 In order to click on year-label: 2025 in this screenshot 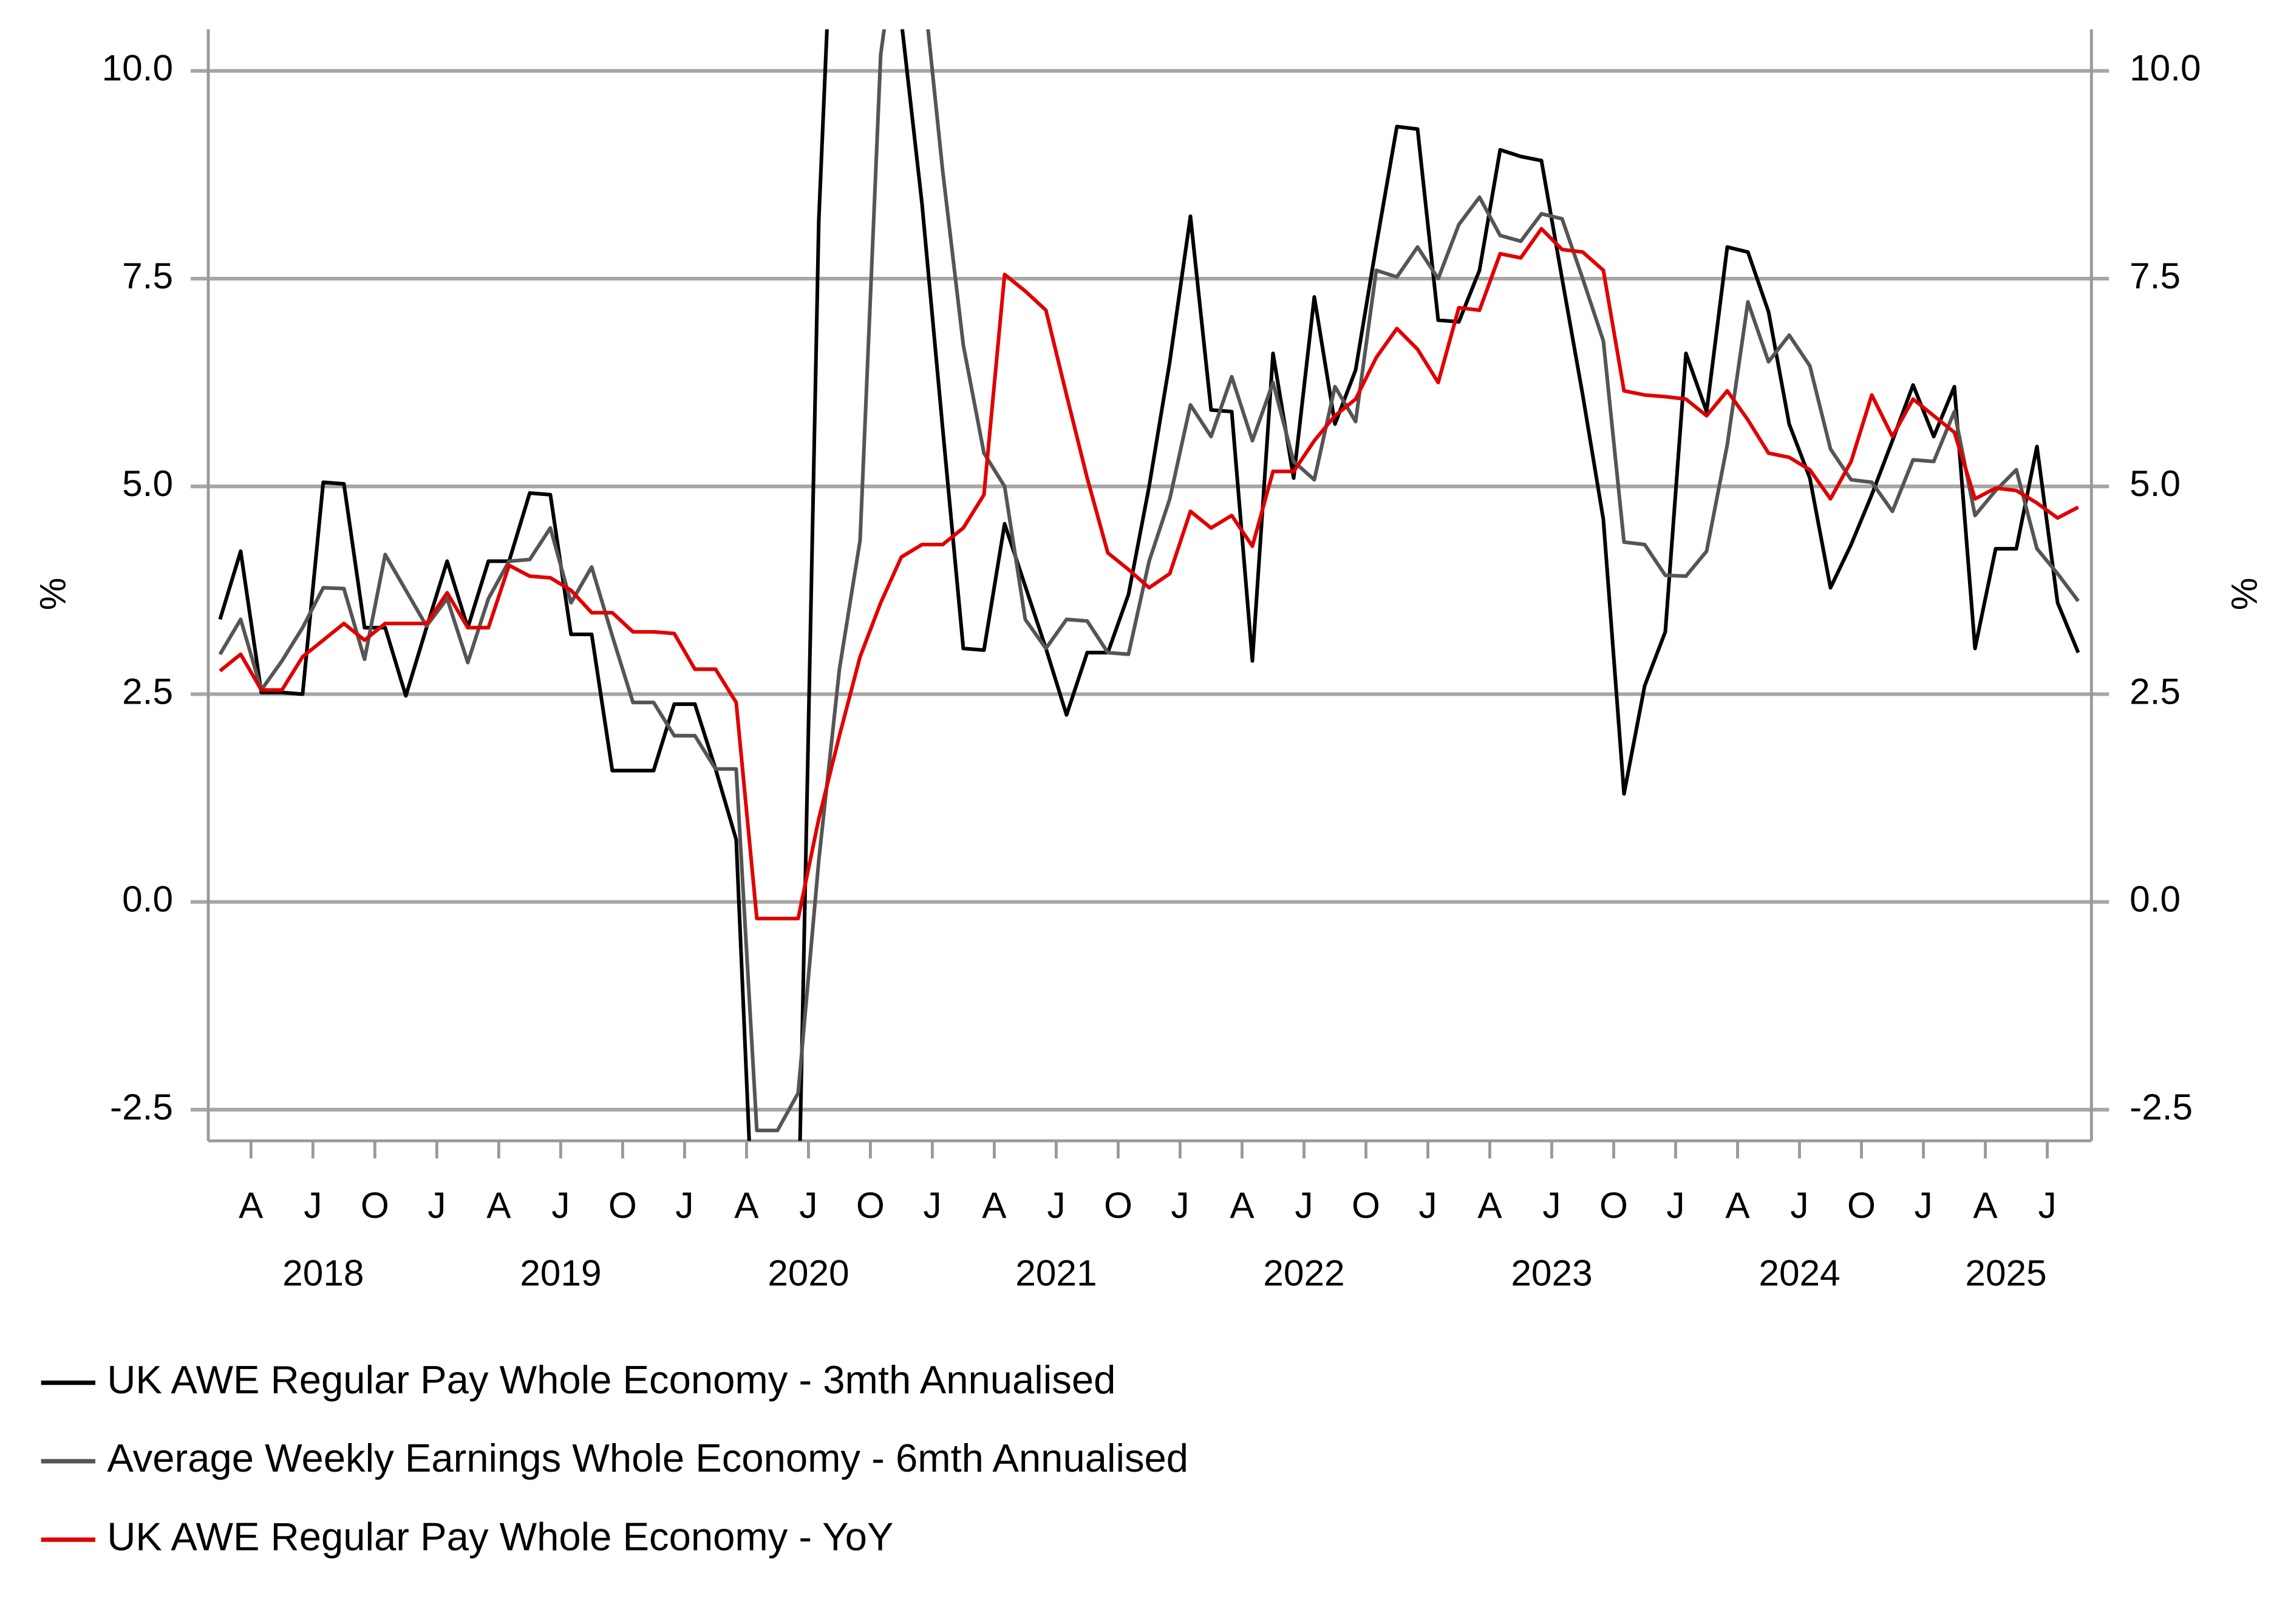, I will do `click(2005, 1272)`.